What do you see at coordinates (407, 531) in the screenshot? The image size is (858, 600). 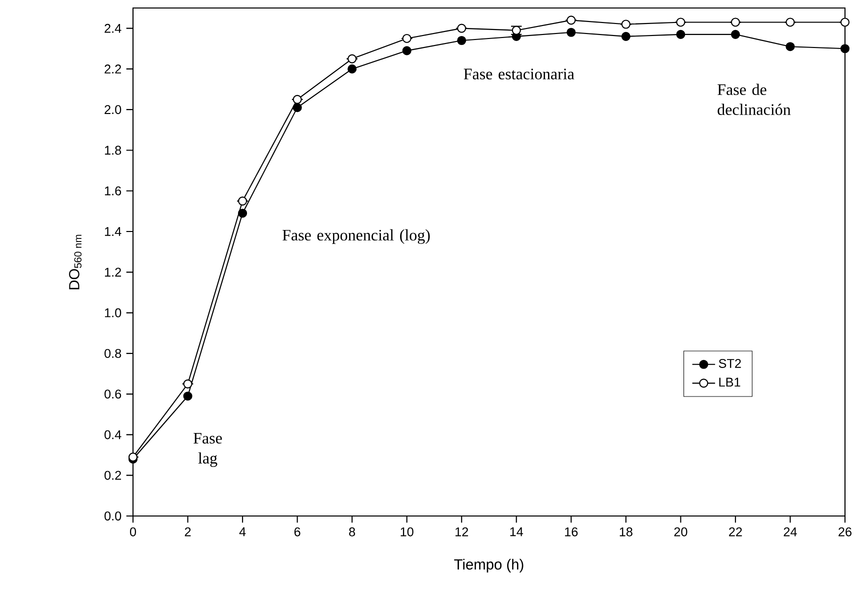 I see `x-tick-label: 10` at bounding box center [407, 531].